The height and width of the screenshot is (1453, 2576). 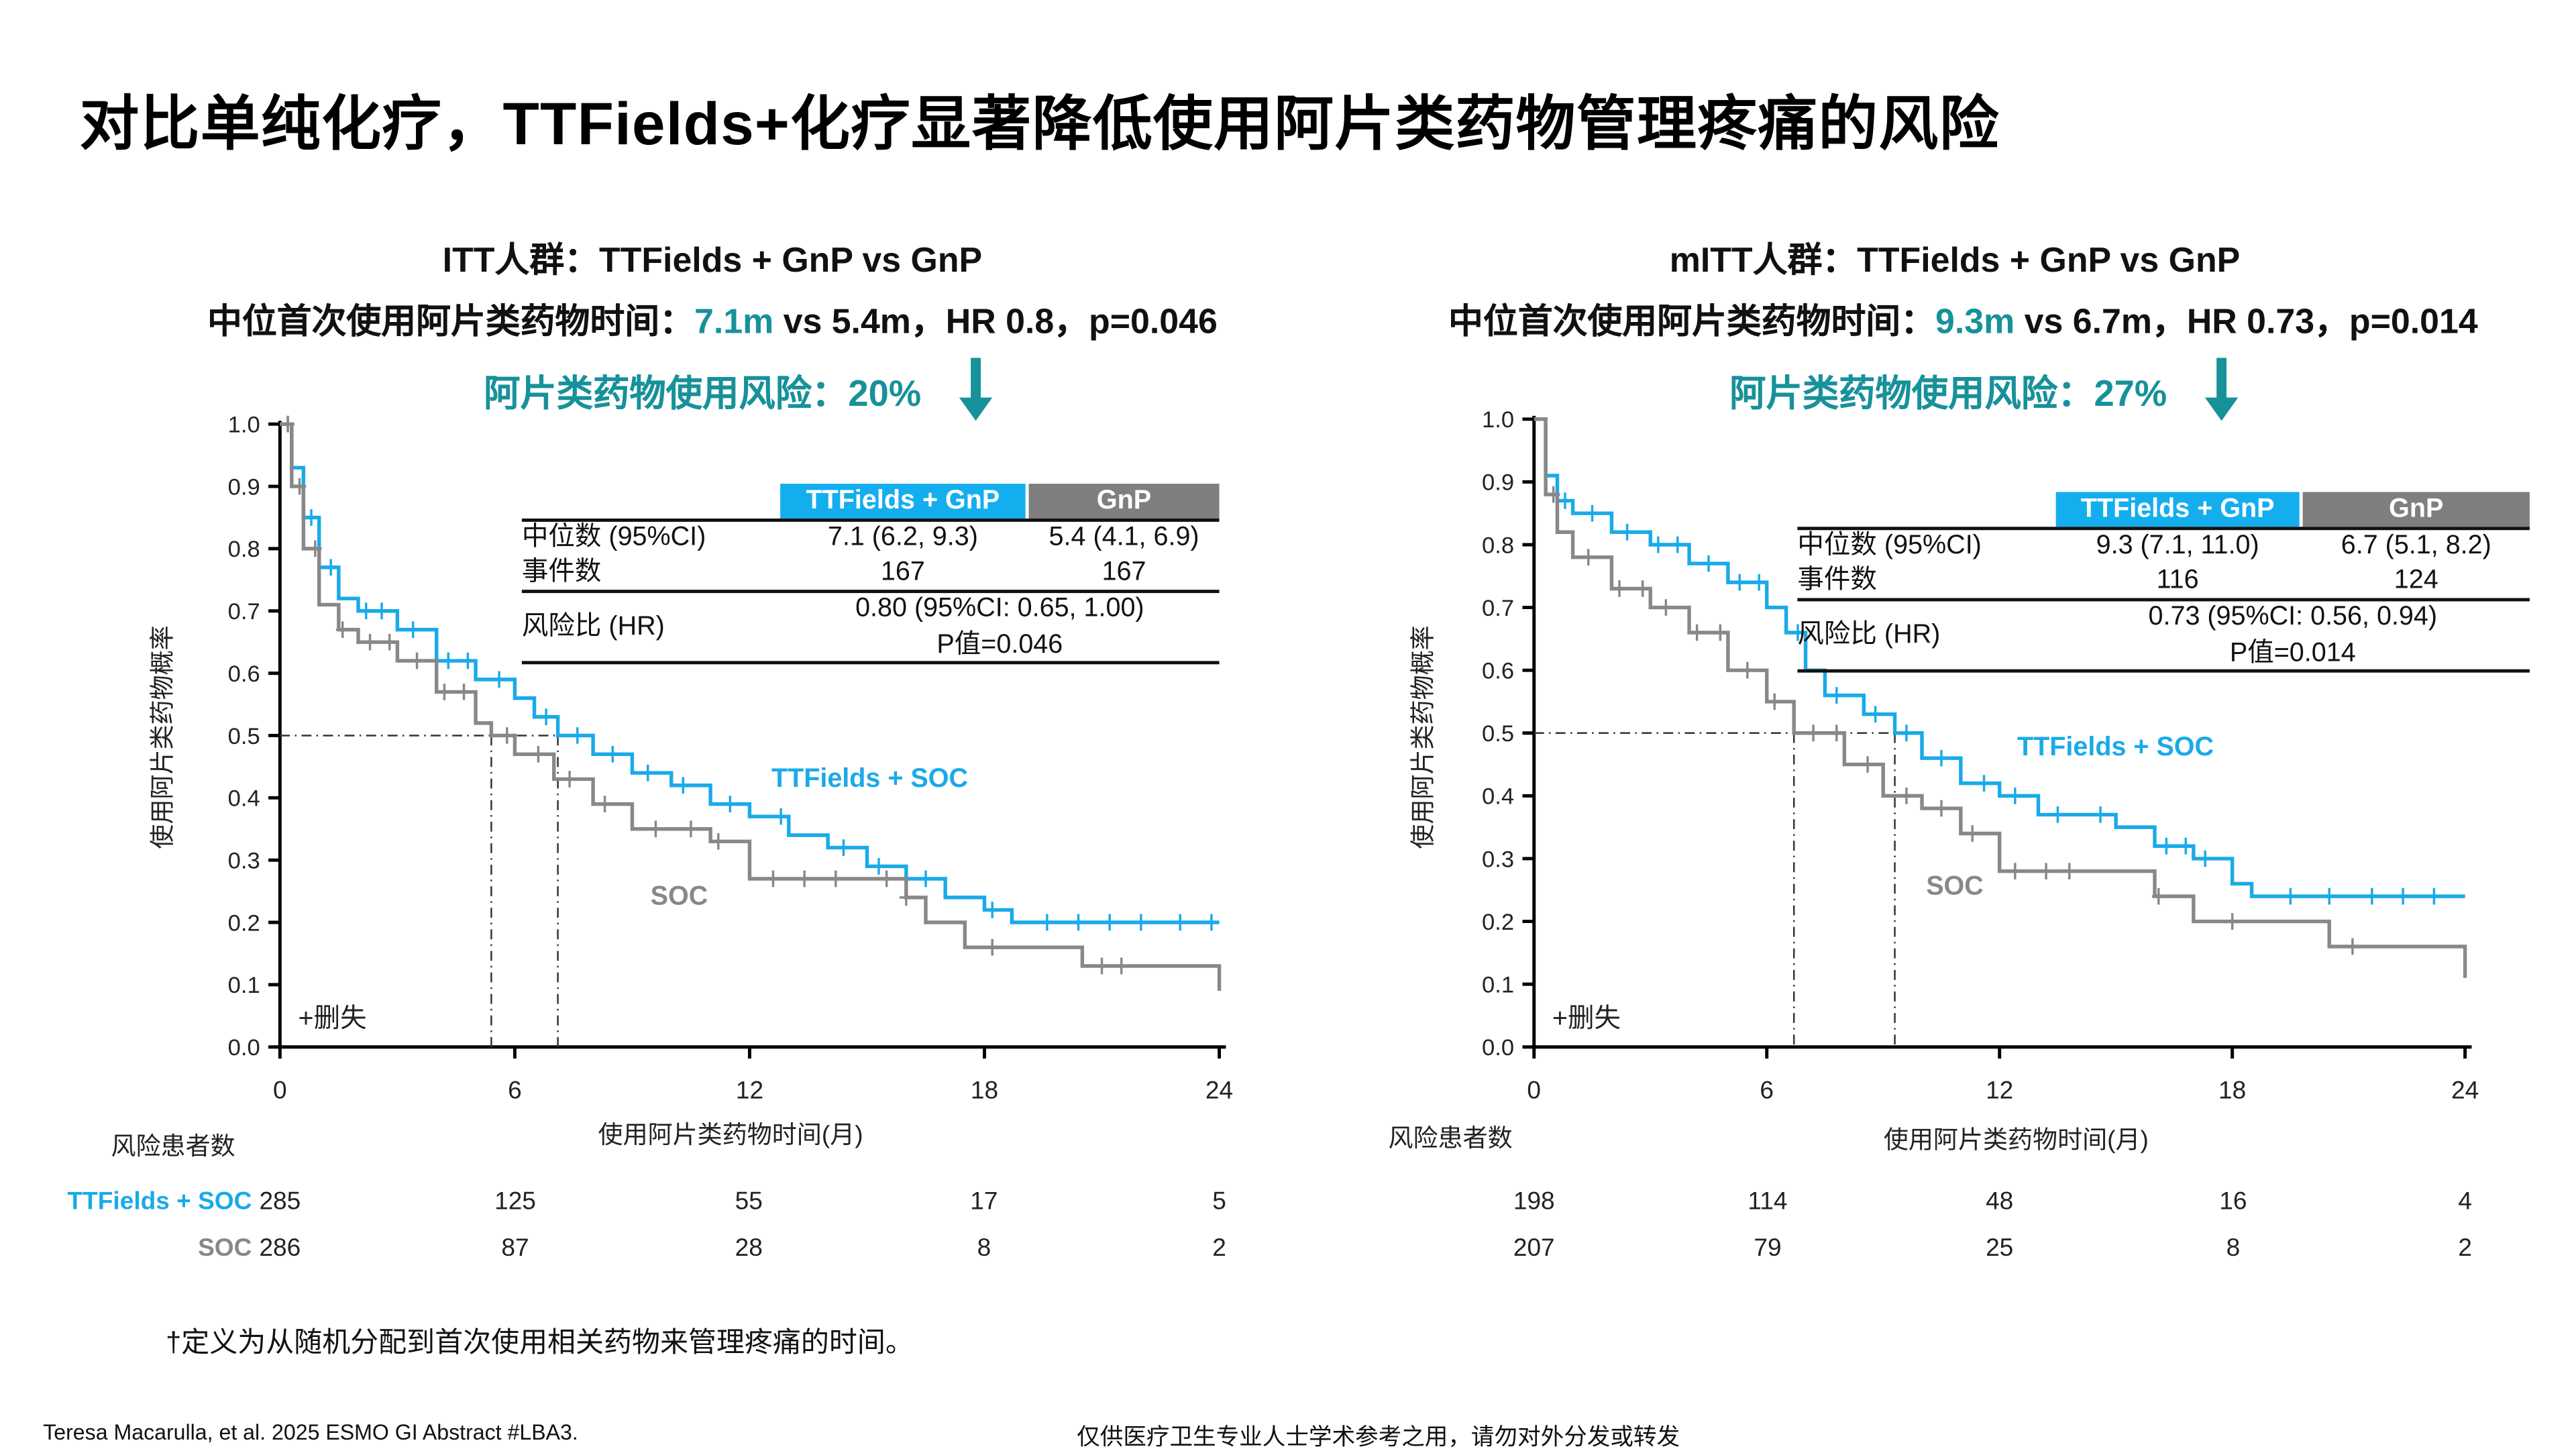 I want to click on x-tick-label: 6, so click(x=1767, y=1089).